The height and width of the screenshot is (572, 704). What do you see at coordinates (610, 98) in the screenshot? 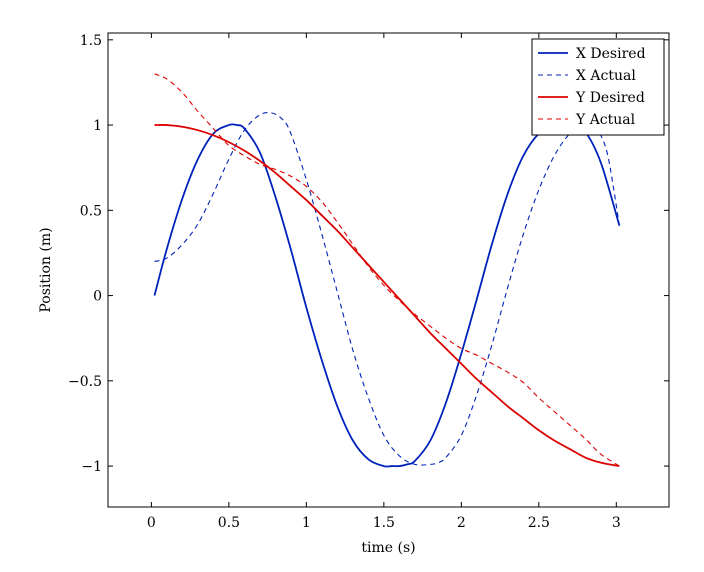
I see `legend-label-y-desired: Y Desired` at bounding box center [610, 98].